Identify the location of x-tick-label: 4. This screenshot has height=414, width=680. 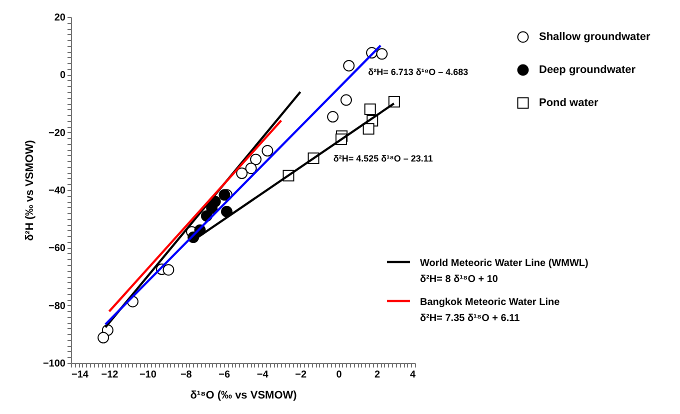
(413, 375).